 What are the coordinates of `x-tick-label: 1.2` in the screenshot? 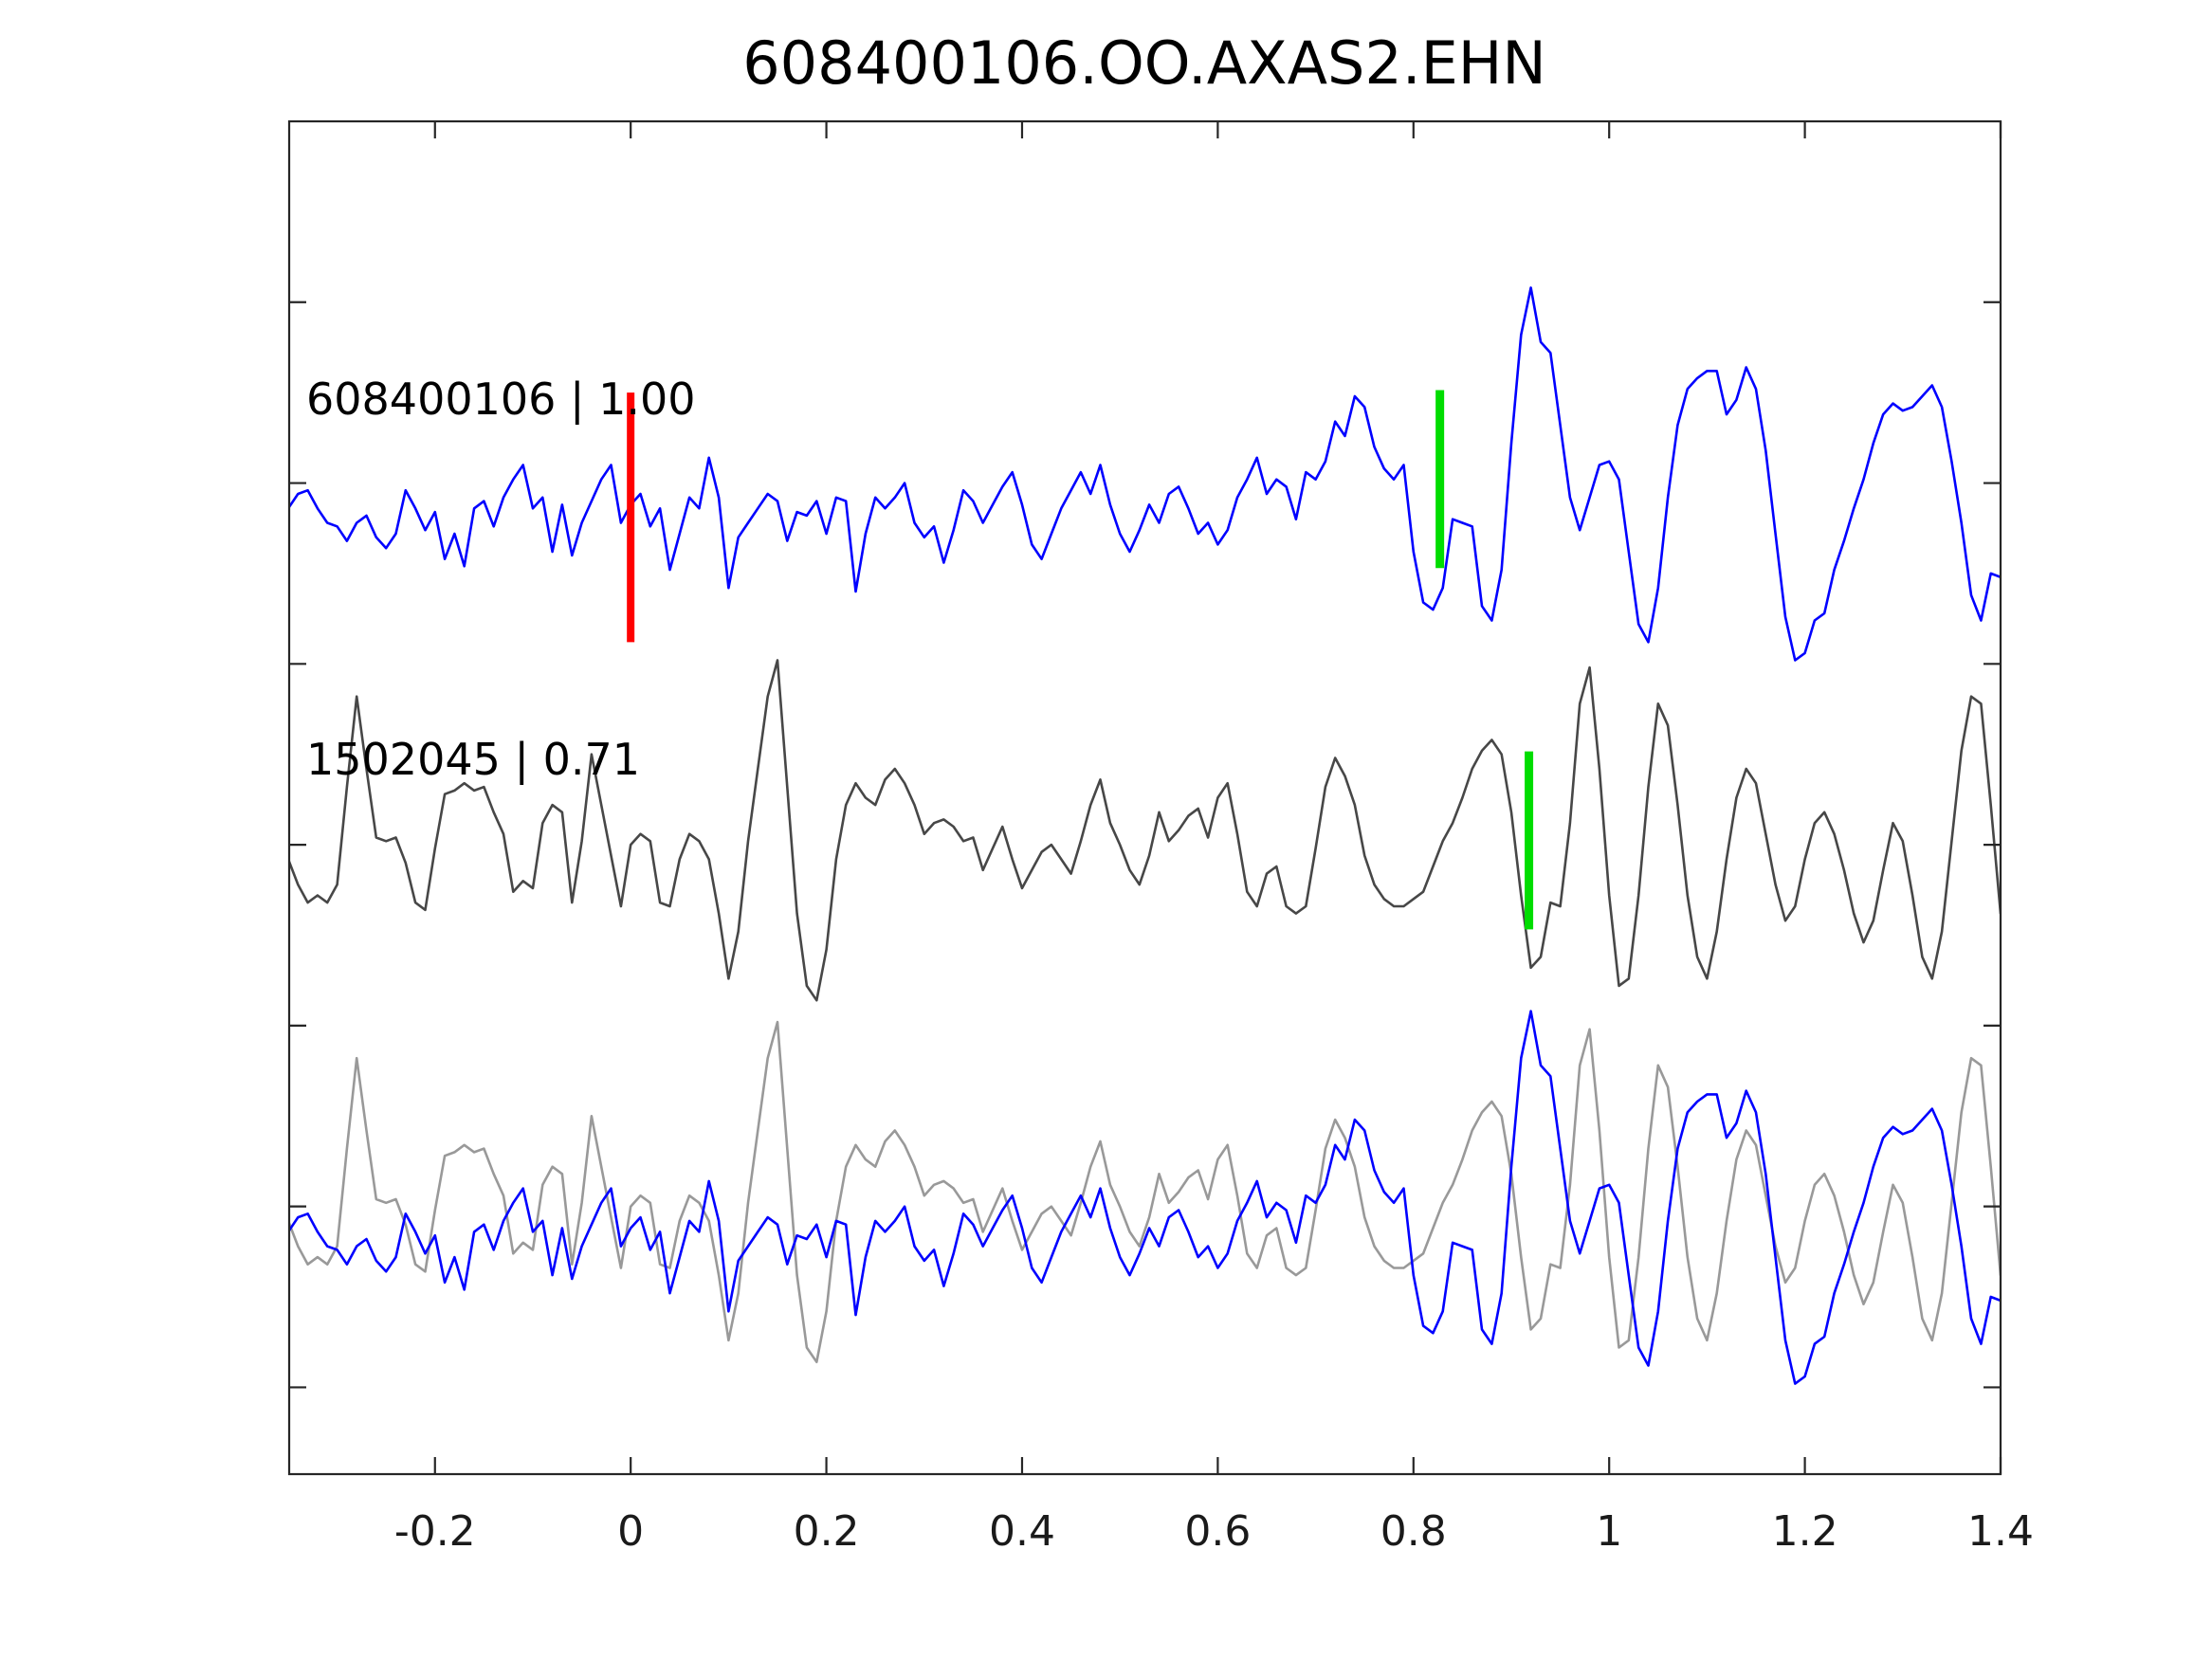 It's located at (1805, 1531).